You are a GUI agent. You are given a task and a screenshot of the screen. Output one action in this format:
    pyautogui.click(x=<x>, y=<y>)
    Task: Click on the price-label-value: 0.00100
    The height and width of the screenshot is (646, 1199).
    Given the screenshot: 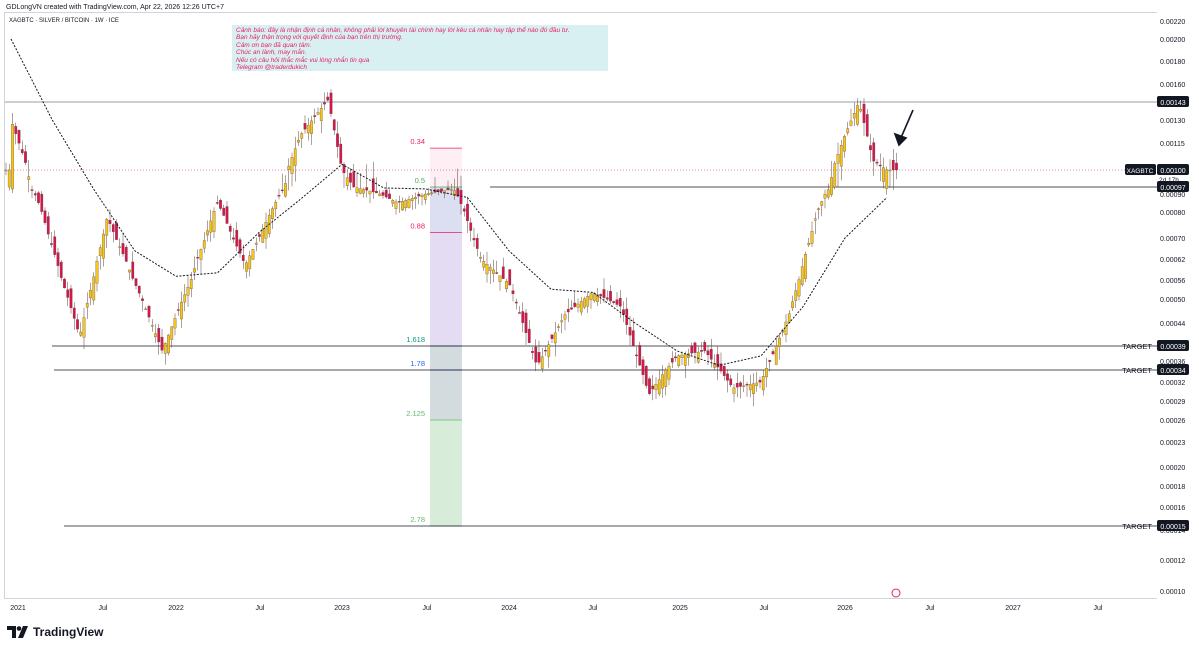 What is the action you would take?
    pyautogui.click(x=1172, y=171)
    